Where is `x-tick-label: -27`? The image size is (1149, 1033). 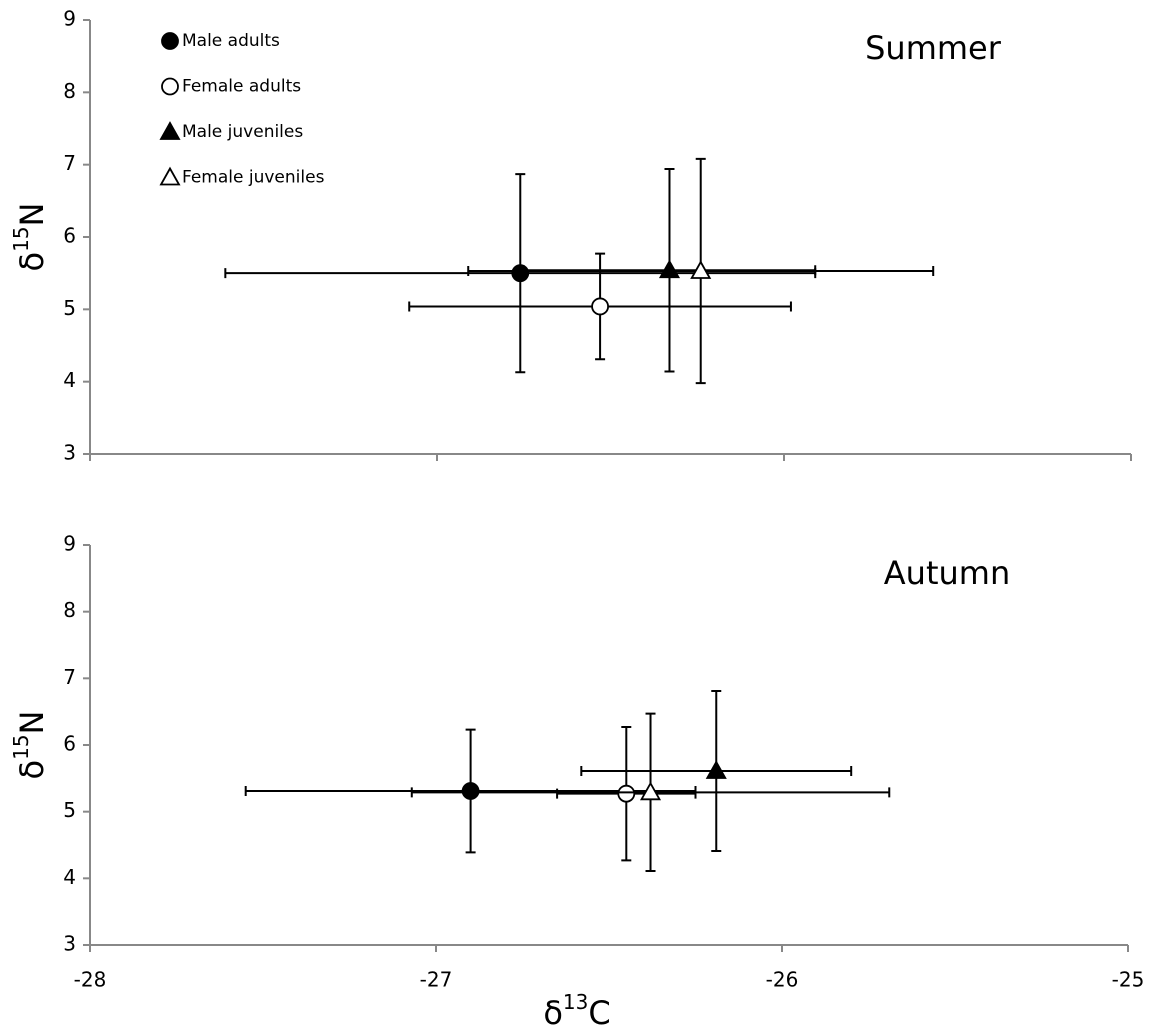 x-tick-label: -27 is located at coordinates (436, 980).